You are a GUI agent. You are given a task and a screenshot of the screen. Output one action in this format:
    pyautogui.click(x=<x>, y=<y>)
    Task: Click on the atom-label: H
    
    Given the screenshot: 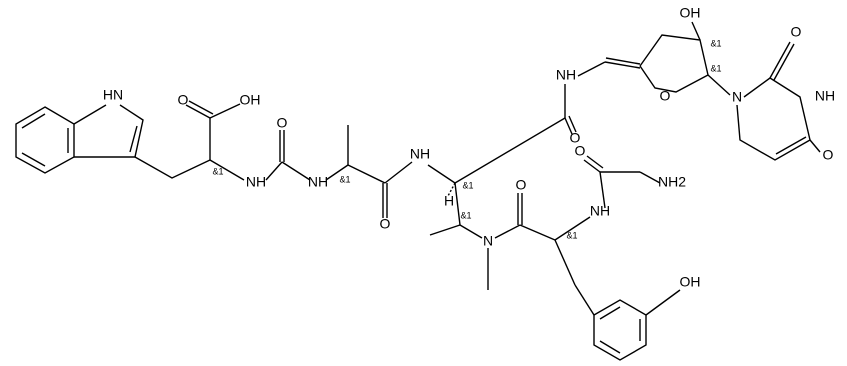 What is the action you would take?
    pyautogui.click(x=449, y=201)
    